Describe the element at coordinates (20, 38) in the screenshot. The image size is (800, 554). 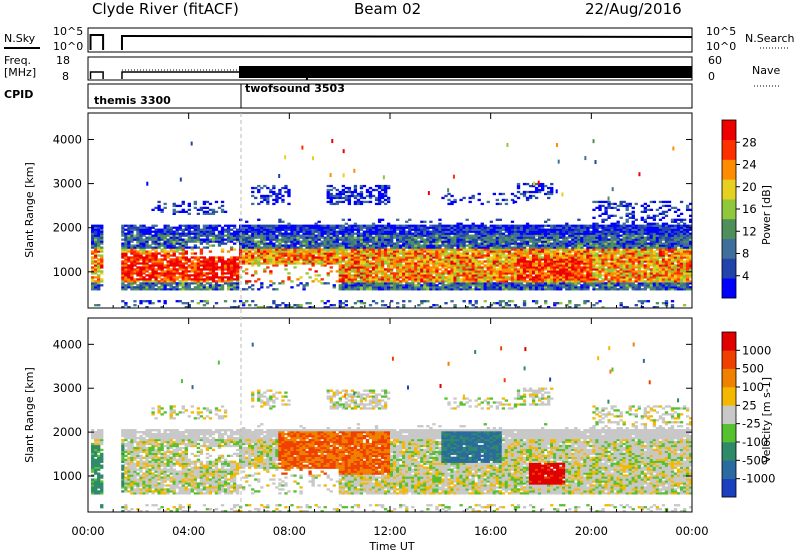
I see `nsky-label: N.Sky` at that location.